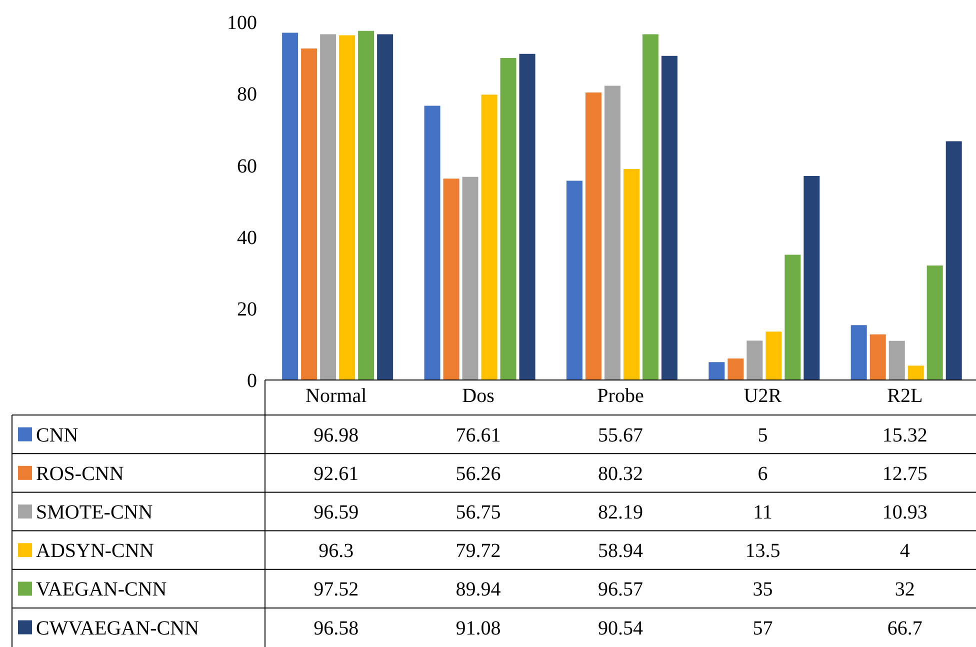 The width and height of the screenshot is (976, 647). Describe the element at coordinates (905, 513) in the screenshot. I see `data-label: 10.93` at that location.